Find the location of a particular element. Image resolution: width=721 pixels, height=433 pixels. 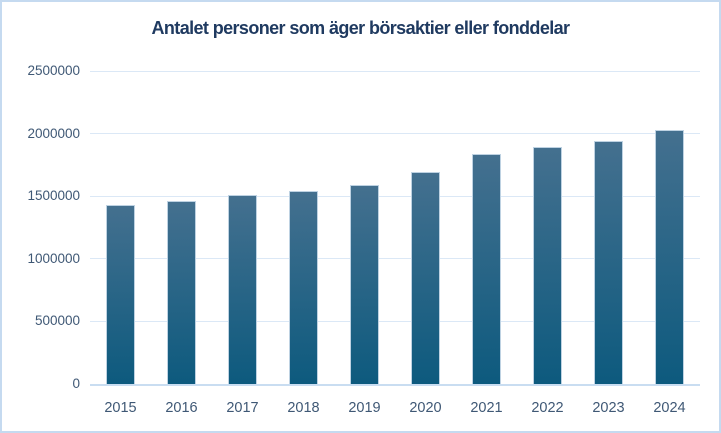

x-axis-line is located at coordinates (395, 385).